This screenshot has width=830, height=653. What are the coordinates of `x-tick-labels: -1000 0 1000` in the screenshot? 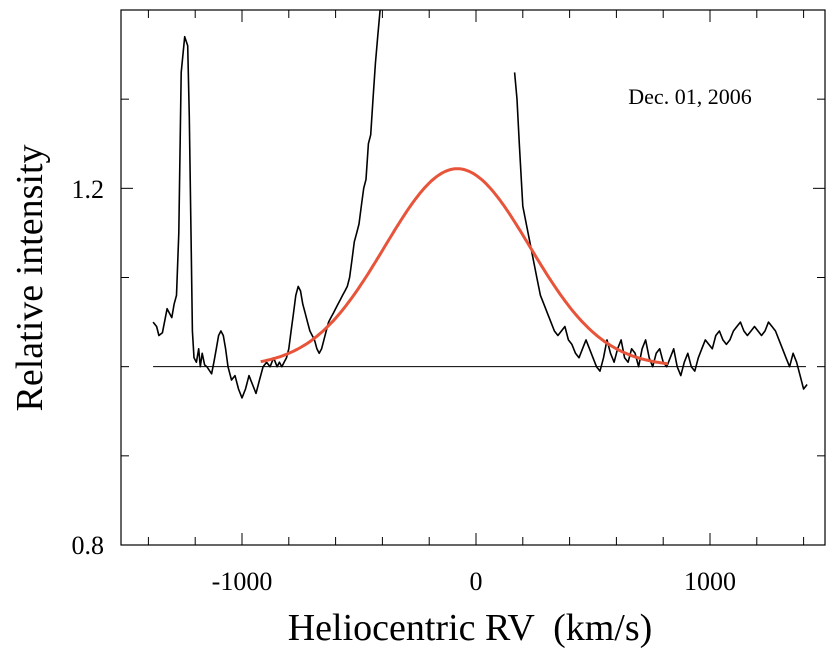 It's located at (474, 581).